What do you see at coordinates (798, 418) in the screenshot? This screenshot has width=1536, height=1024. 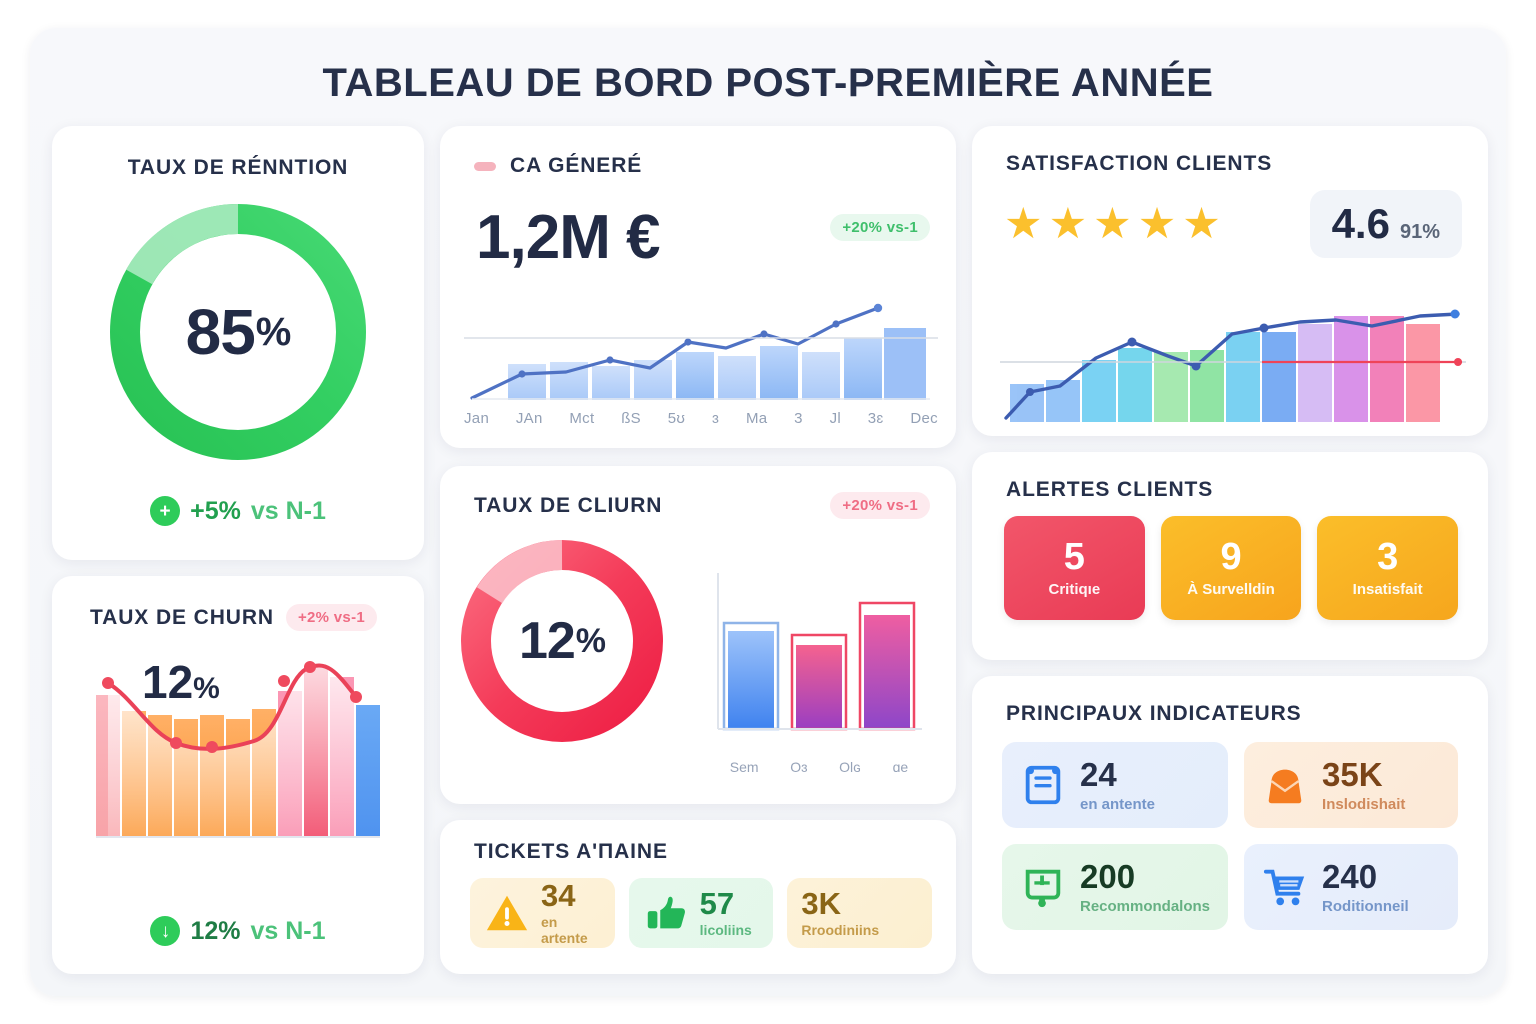 I see `ca-axis-label: 3` at bounding box center [798, 418].